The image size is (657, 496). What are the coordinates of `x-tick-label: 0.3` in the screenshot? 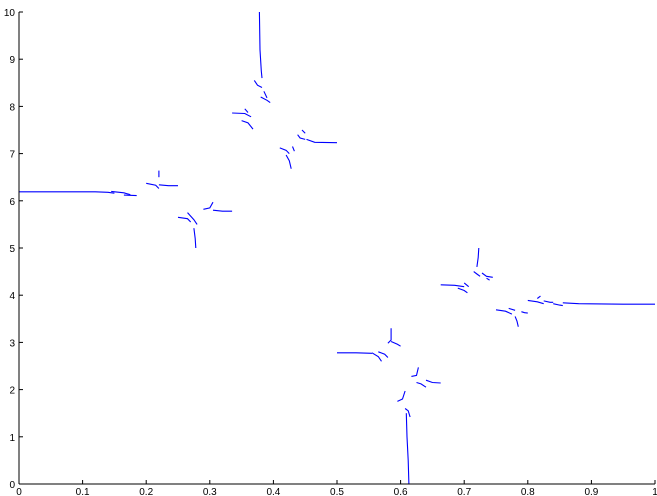 It's located at (210, 491).